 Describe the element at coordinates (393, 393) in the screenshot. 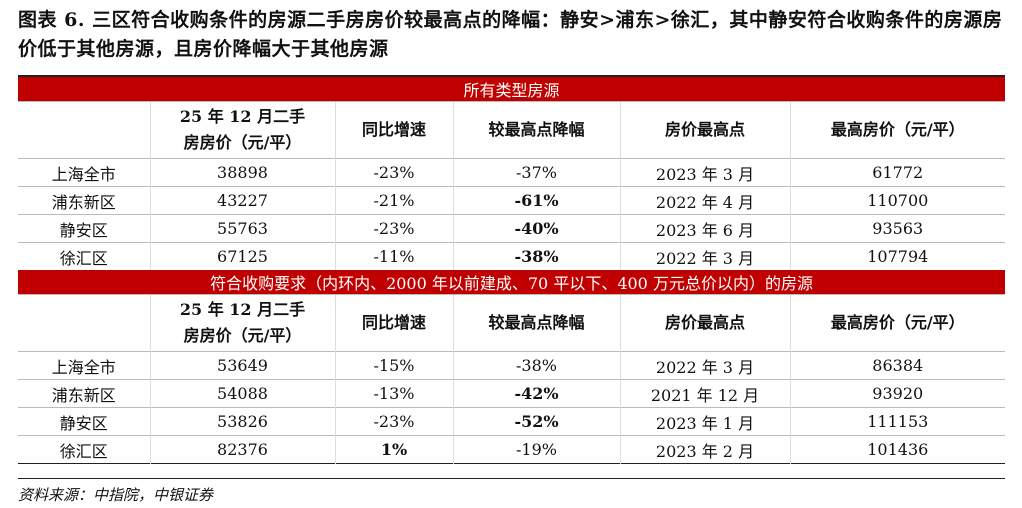

I see `cell: -13%` at that location.